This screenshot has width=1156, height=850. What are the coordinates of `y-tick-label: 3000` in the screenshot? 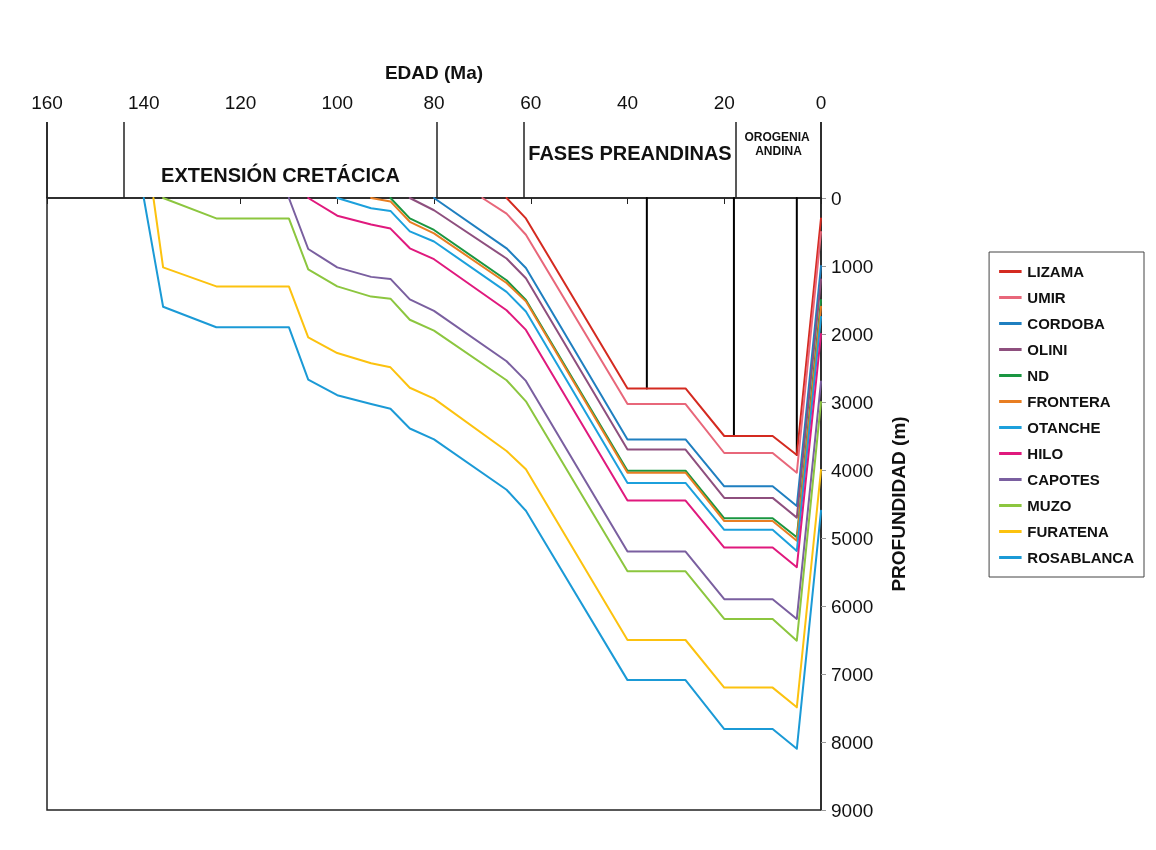 It's located at (852, 402).